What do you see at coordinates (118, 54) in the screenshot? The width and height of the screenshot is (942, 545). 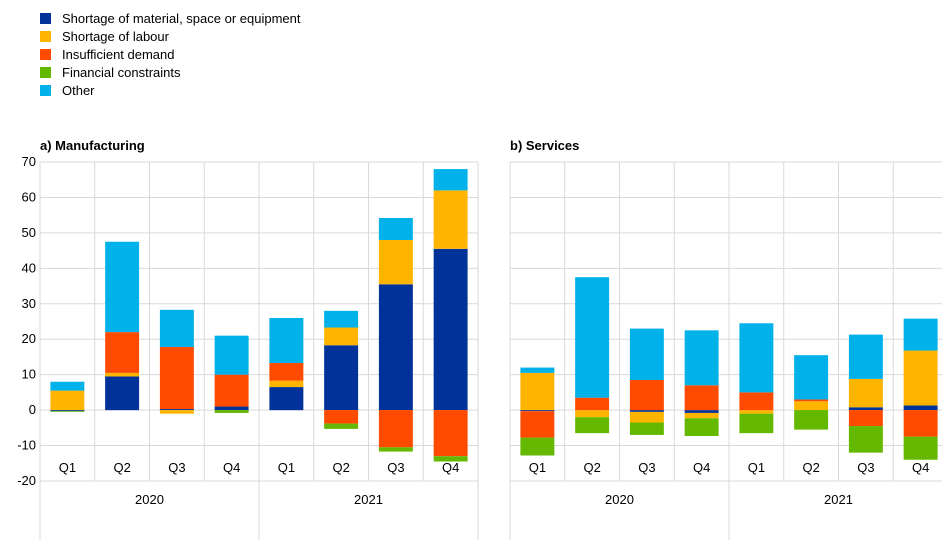 I see `legend-label: Insufficient demand` at bounding box center [118, 54].